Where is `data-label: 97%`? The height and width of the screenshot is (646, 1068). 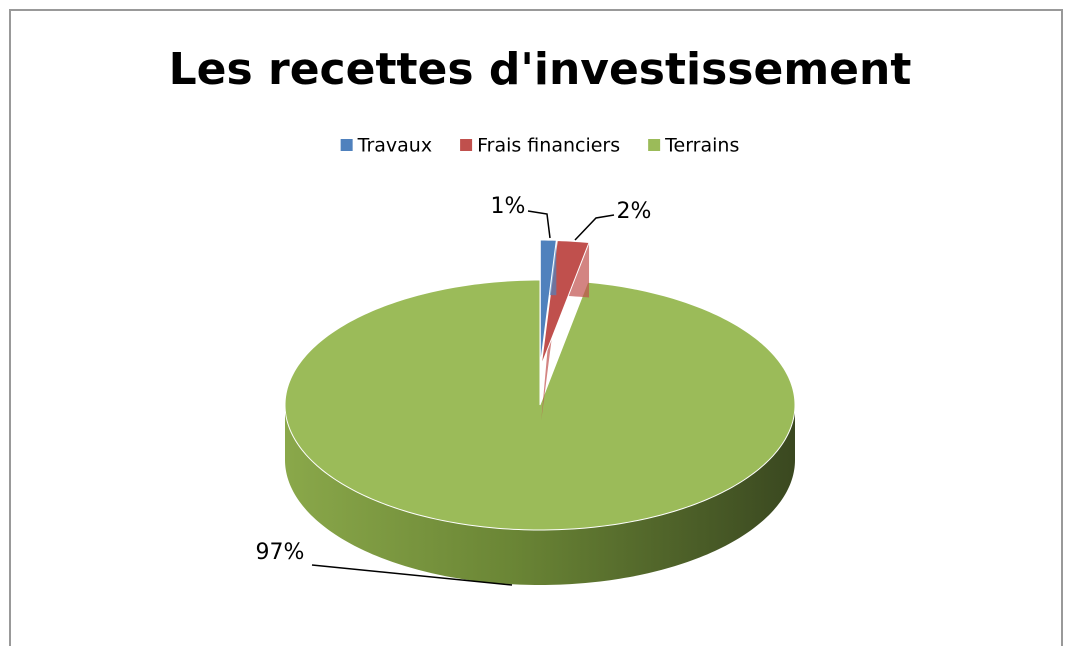
data-label: 97% is located at coordinates (280, 552).